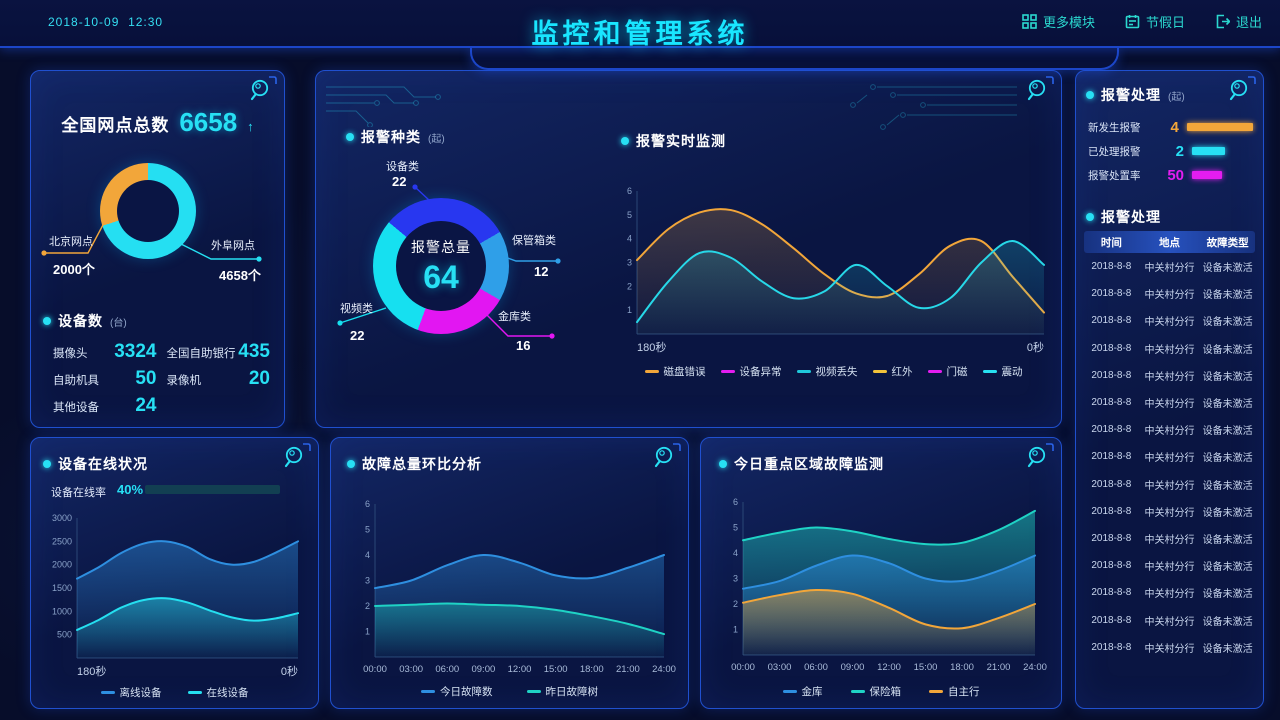 This screenshot has height=720, width=1280. What do you see at coordinates (827, 371) in the screenshot?
I see `legend-item: 视频丢失` at bounding box center [827, 371].